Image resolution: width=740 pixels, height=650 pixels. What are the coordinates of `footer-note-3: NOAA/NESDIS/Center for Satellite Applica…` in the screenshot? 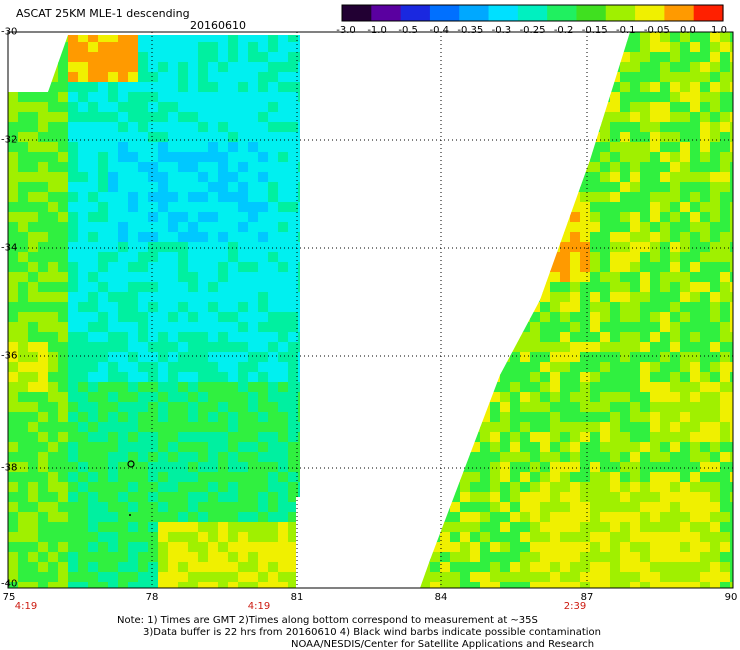 It's located at (443, 644).